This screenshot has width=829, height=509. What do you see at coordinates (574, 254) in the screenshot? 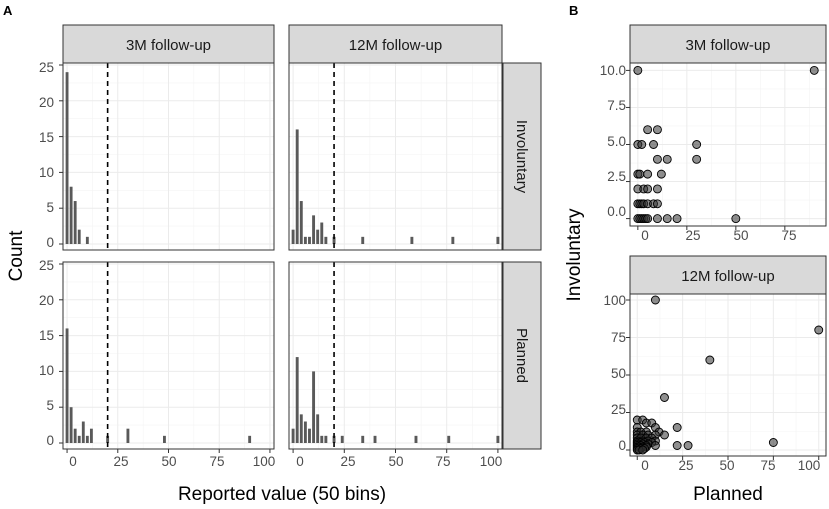
I see `axis-title-involuntary: Involuntary` at bounding box center [574, 254].